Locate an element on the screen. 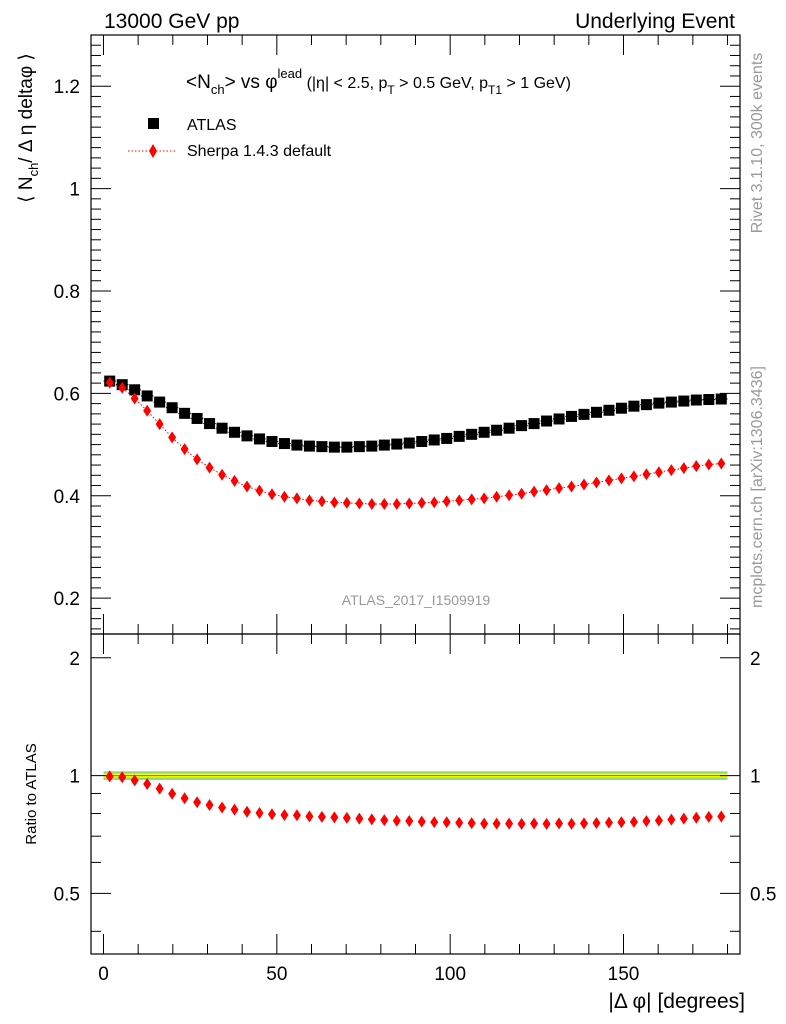 The image size is (786, 1024). title-main-sup: lead is located at coordinates (290, 73).